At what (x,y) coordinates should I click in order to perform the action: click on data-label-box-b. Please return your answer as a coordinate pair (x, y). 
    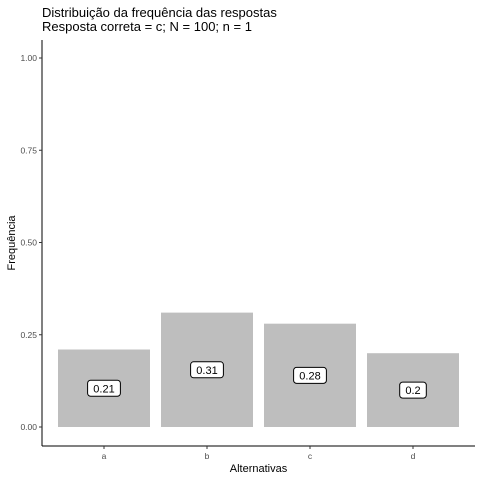
    Looking at the image, I should click on (207, 370).